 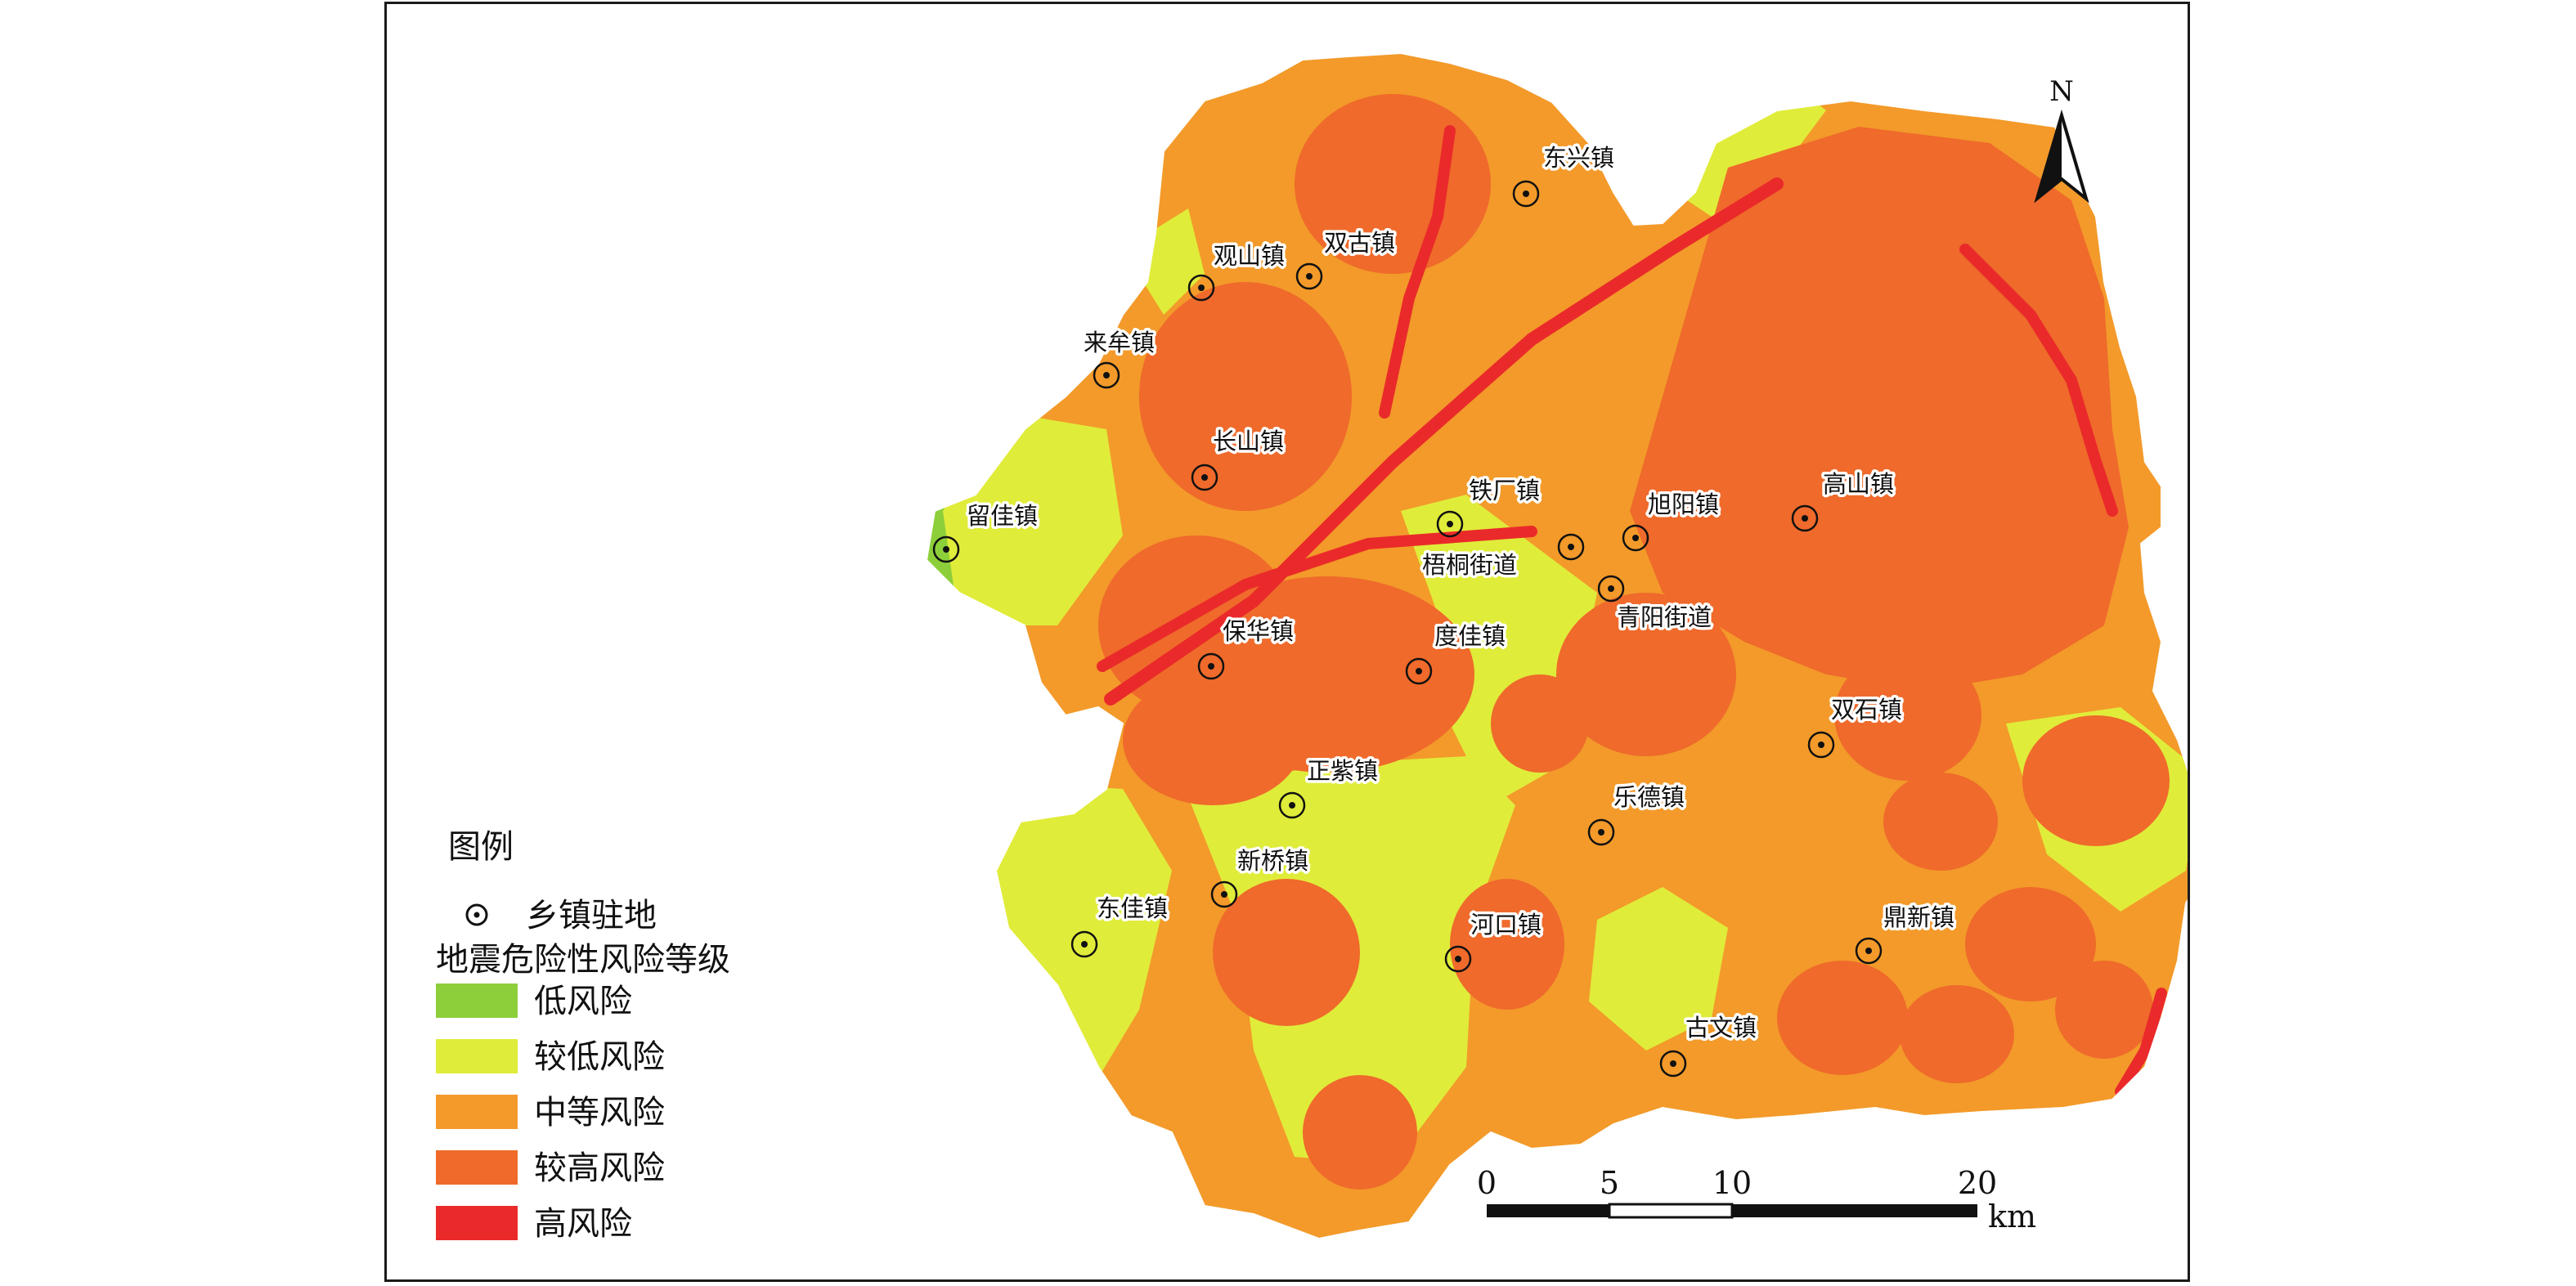 I want to click on town-label: 高山镇, so click(x=1858, y=484).